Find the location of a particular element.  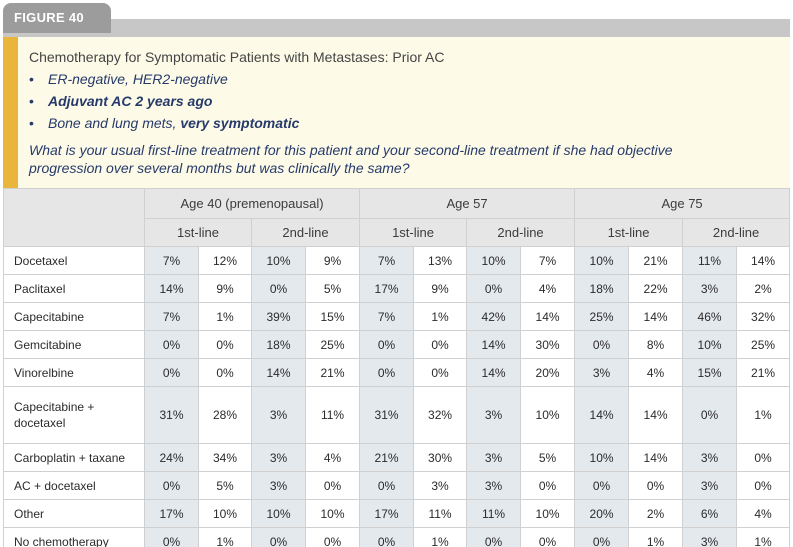

row-label: Other is located at coordinates (74, 513).